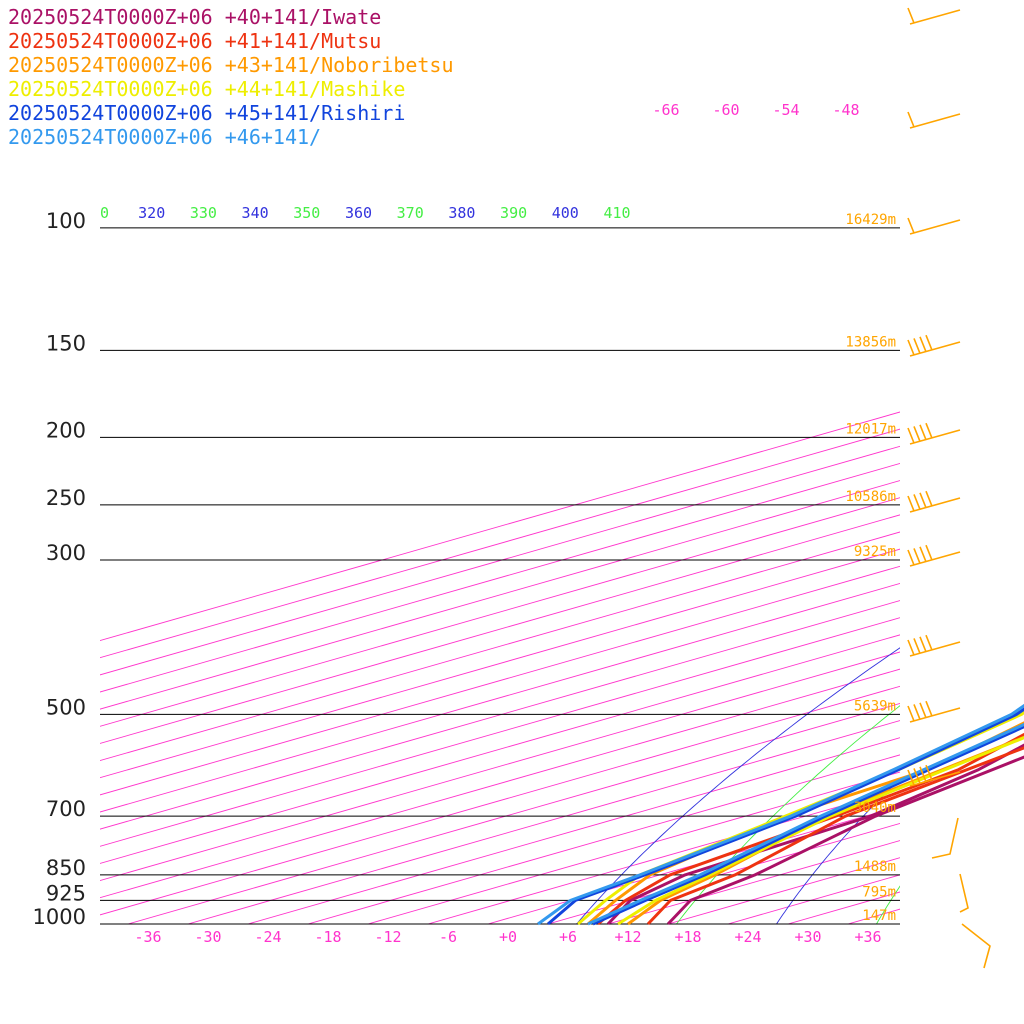 The width and height of the screenshot is (1024, 1024). I want to click on dry-adiabat-line, so click(788, 814).